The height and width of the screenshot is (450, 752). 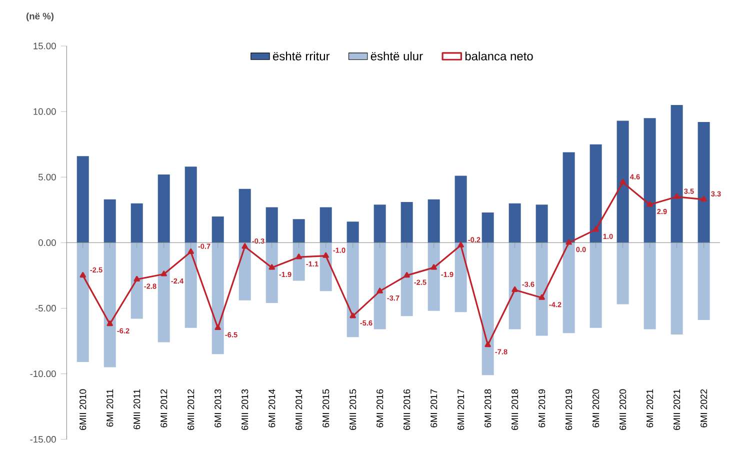 What do you see at coordinates (650, 408) in the screenshot?
I see `x-tick-label: 6MI 2021` at bounding box center [650, 408].